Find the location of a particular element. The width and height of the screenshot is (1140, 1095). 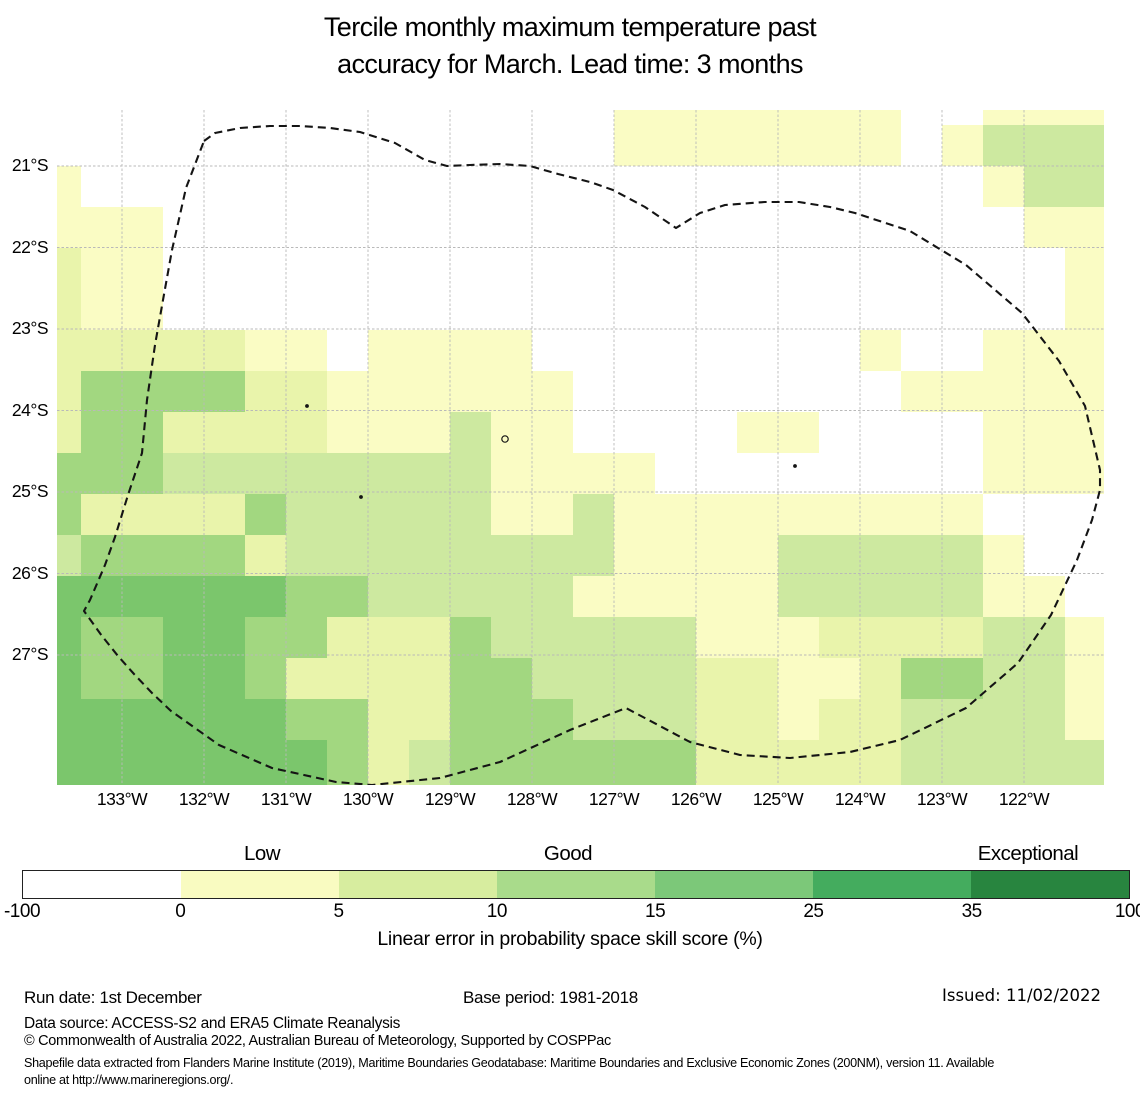

colorbar-region-label: Good is located at coordinates (568, 853).